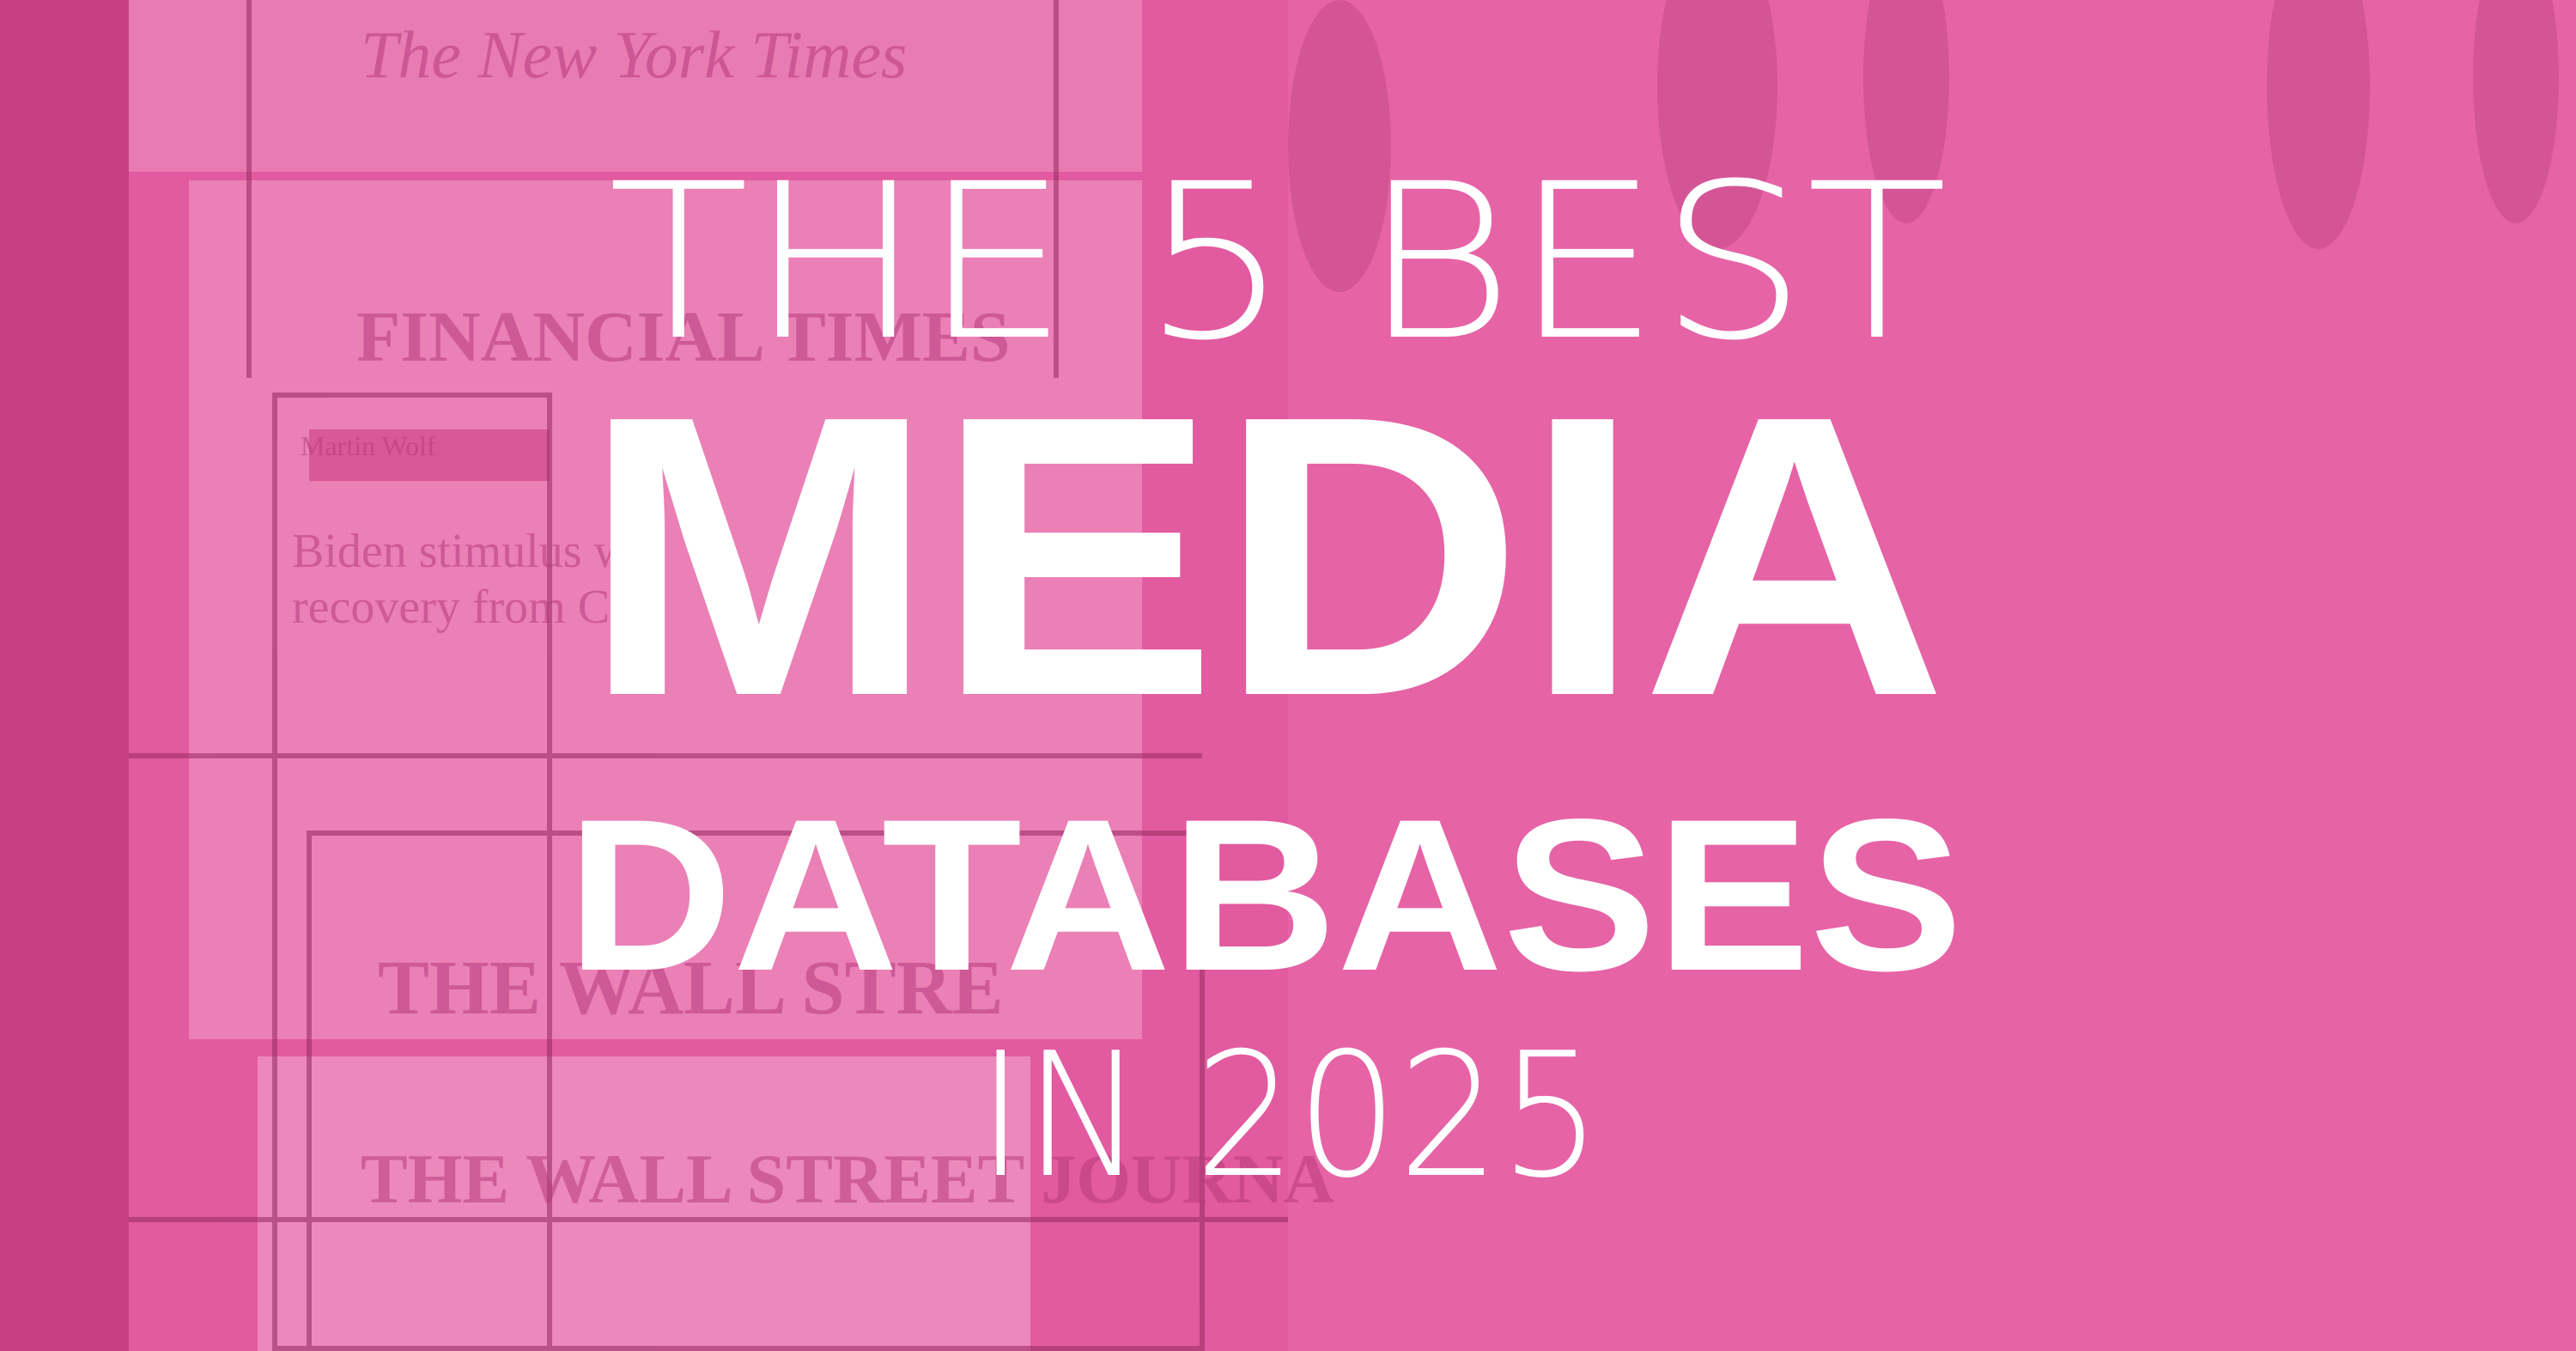 The width and height of the screenshot is (2576, 1351). What do you see at coordinates (1265, 895) in the screenshot?
I see `headline-line: DATABASES` at bounding box center [1265, 895].